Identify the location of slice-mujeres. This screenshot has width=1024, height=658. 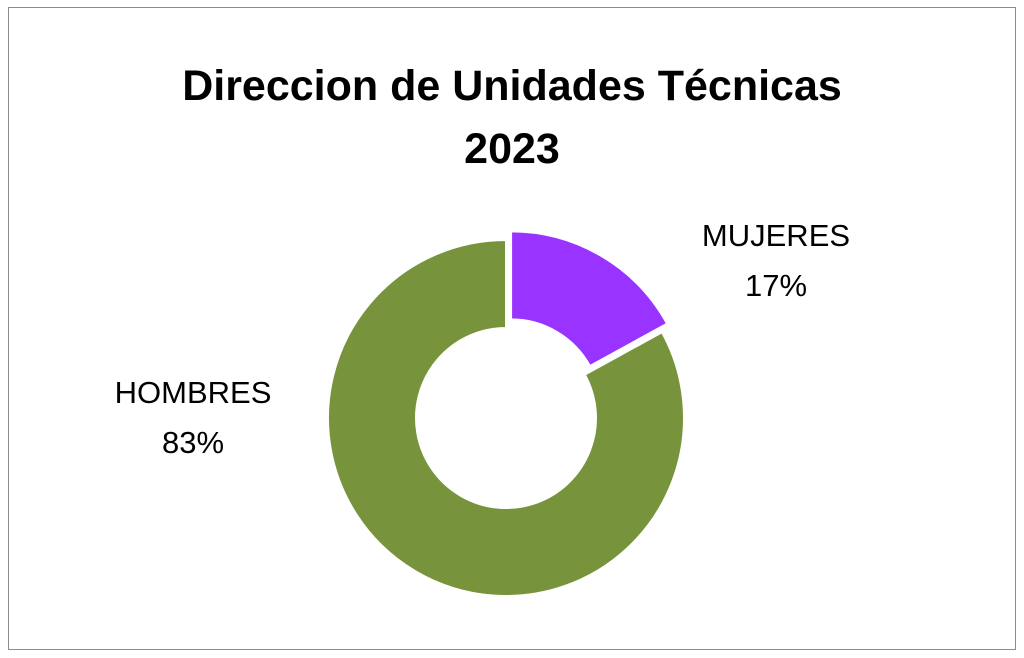
(589, 299).